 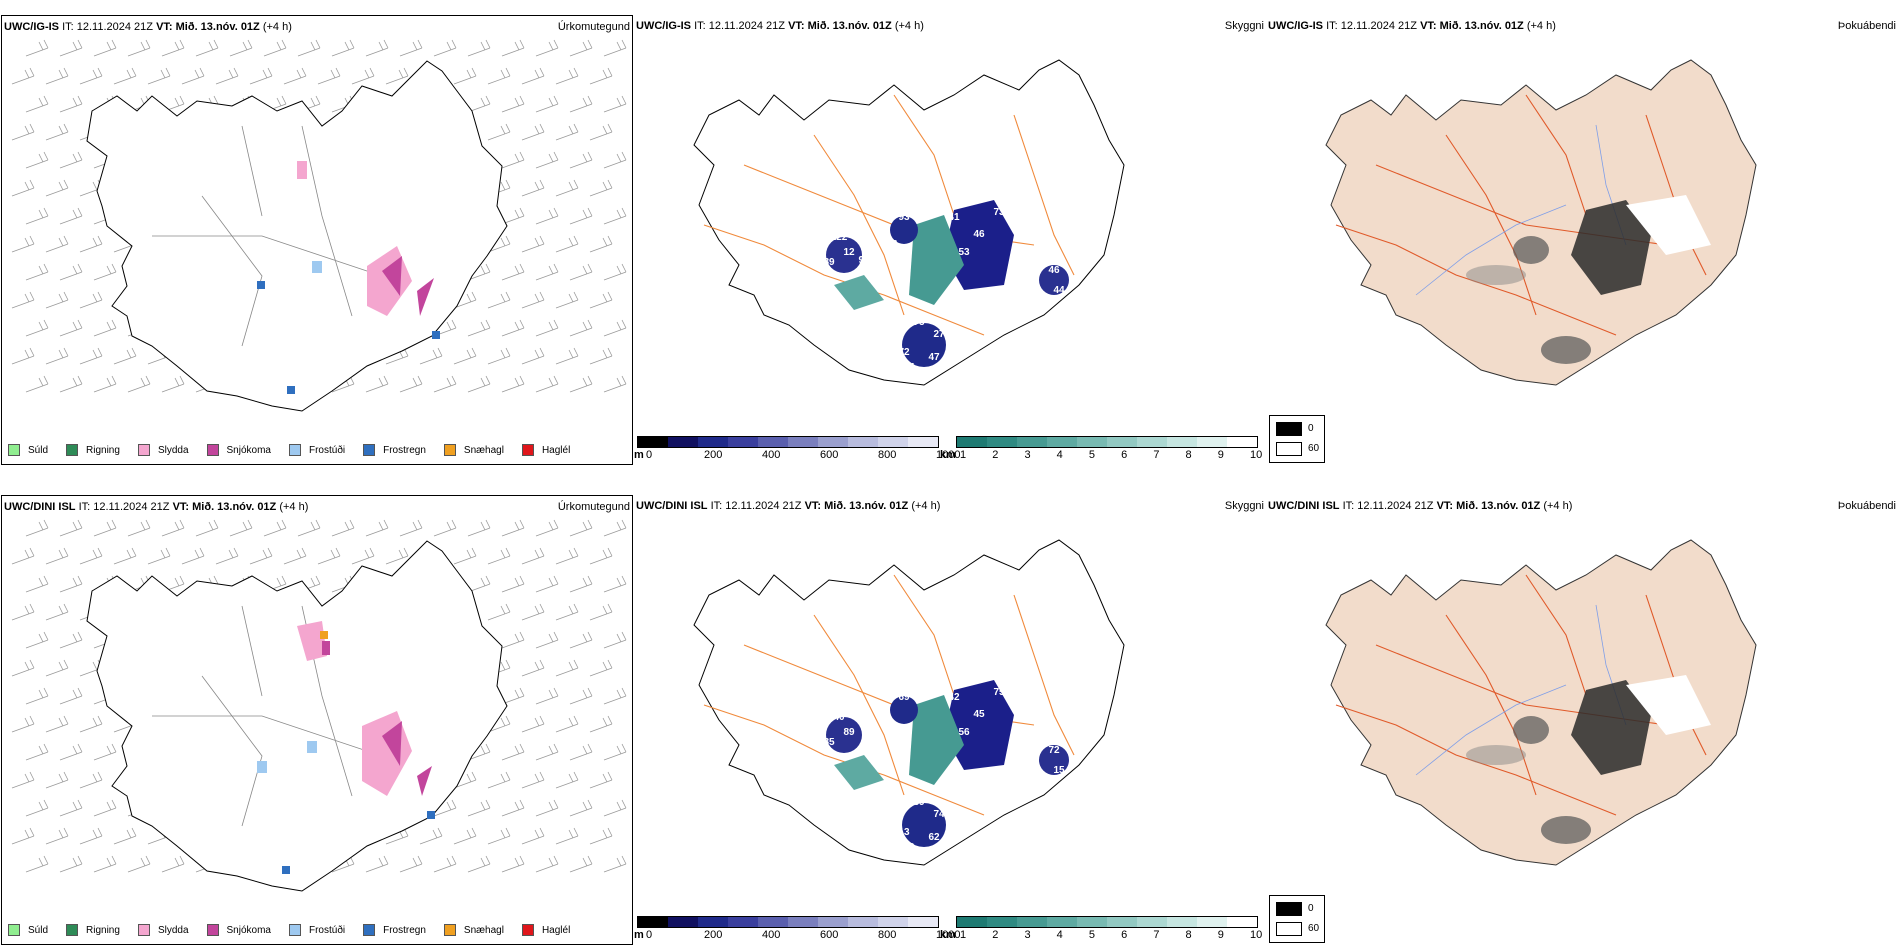 What do you see at coordinates (963, 455) in the screenshot?
I see `colorbar-tick: 1` at bounding box center [963, 455].